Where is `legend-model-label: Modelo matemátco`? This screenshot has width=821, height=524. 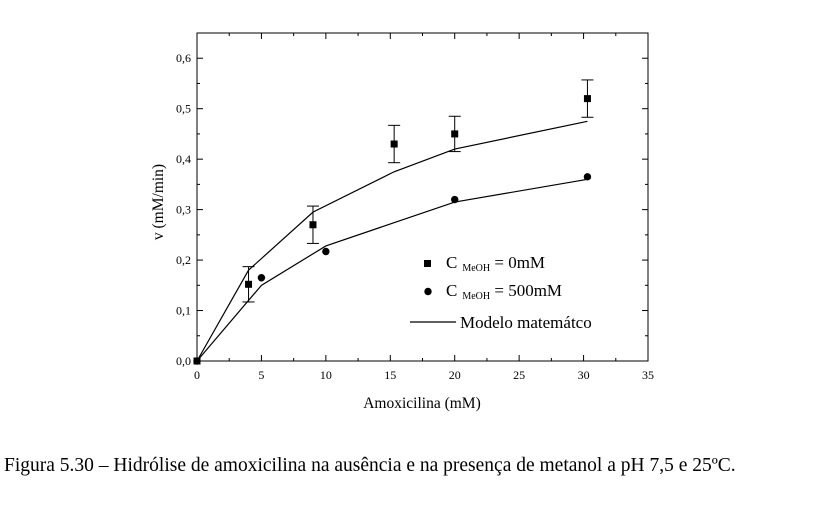 legend-model-label: Modelo matemátco is located at coordinates (526, 322).